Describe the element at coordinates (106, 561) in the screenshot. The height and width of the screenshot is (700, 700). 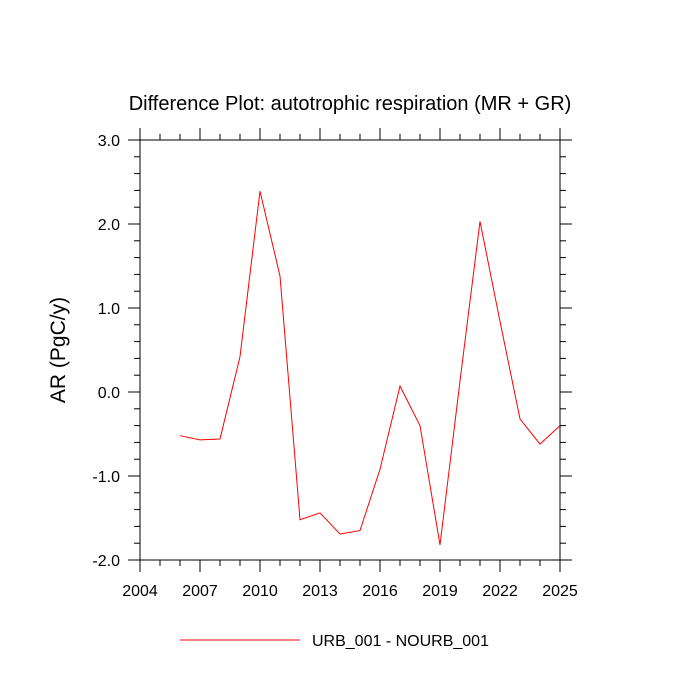
I see `y-tick-label: -2.0` at that location.